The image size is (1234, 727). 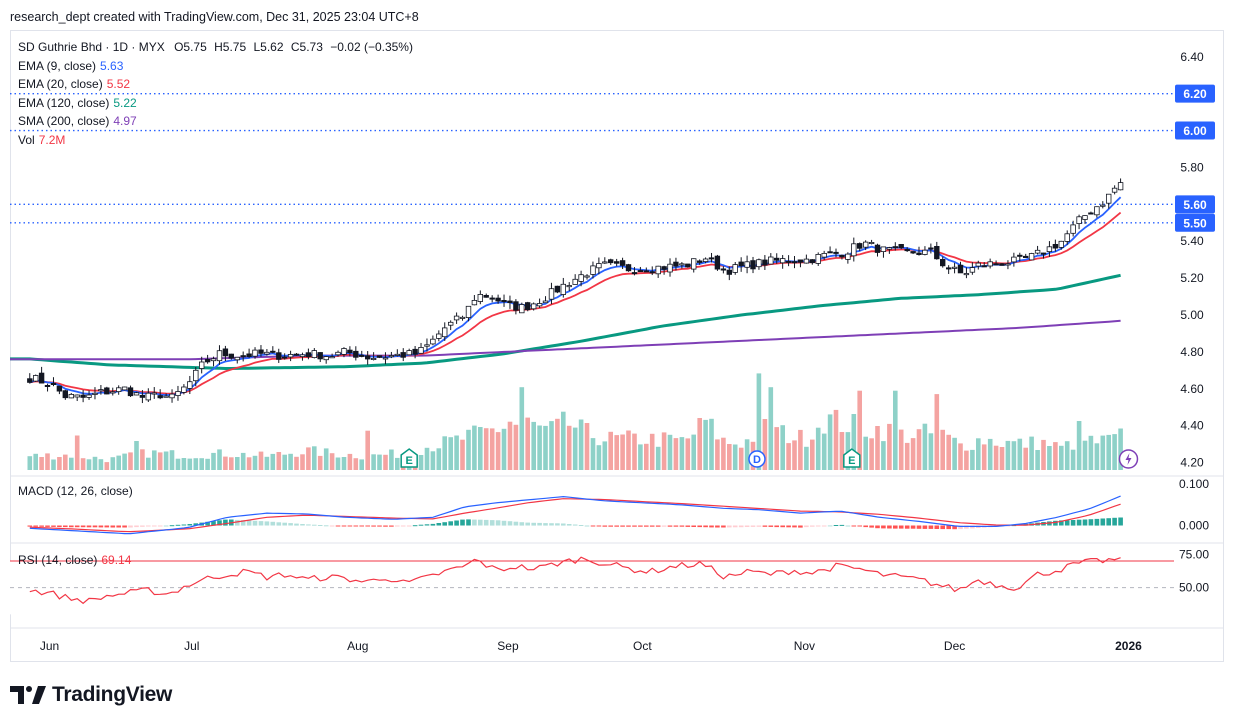 What do you see at coordinates (371, 47) in the screenshot?
I see `ohlc-change: −0.02 (−0.35%)` at bounding box center [371, 47].